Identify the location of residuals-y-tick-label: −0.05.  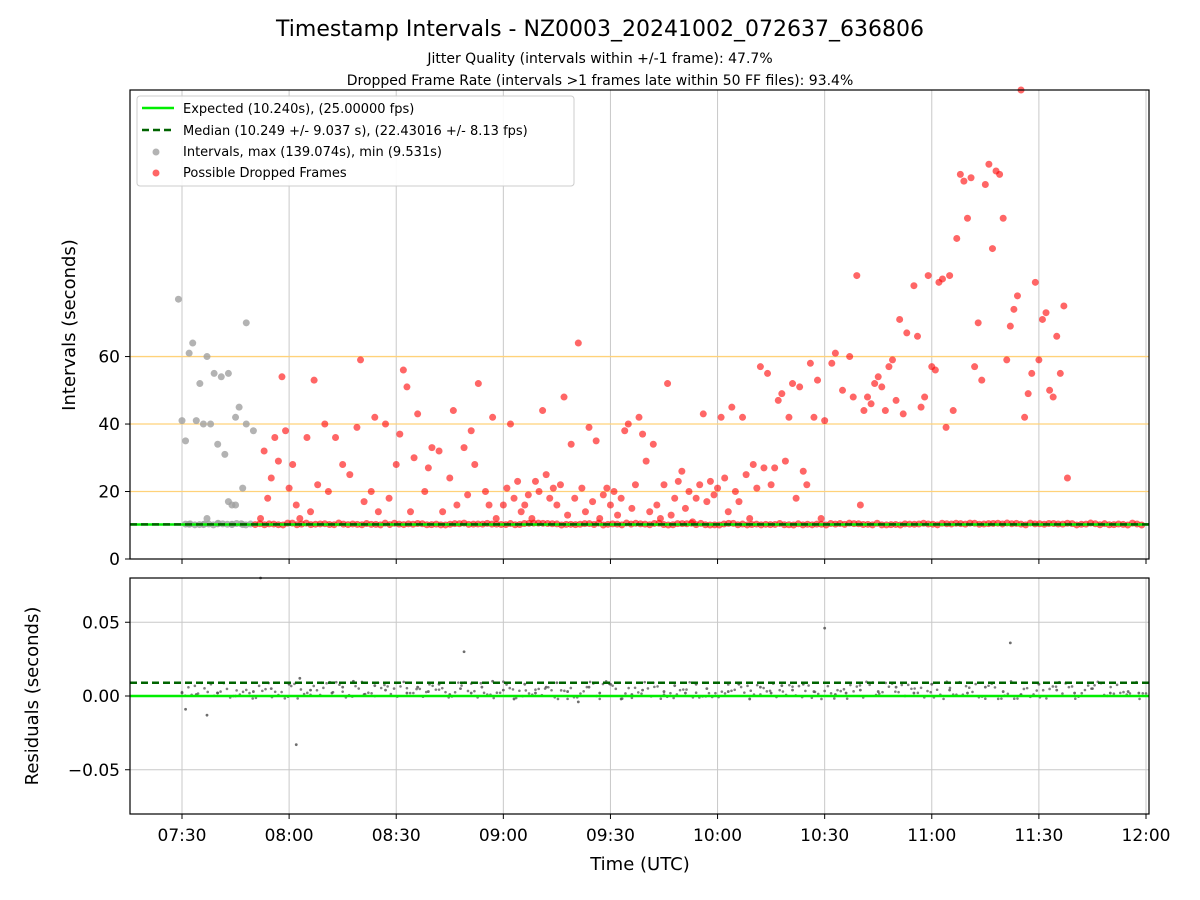
(94, 771).